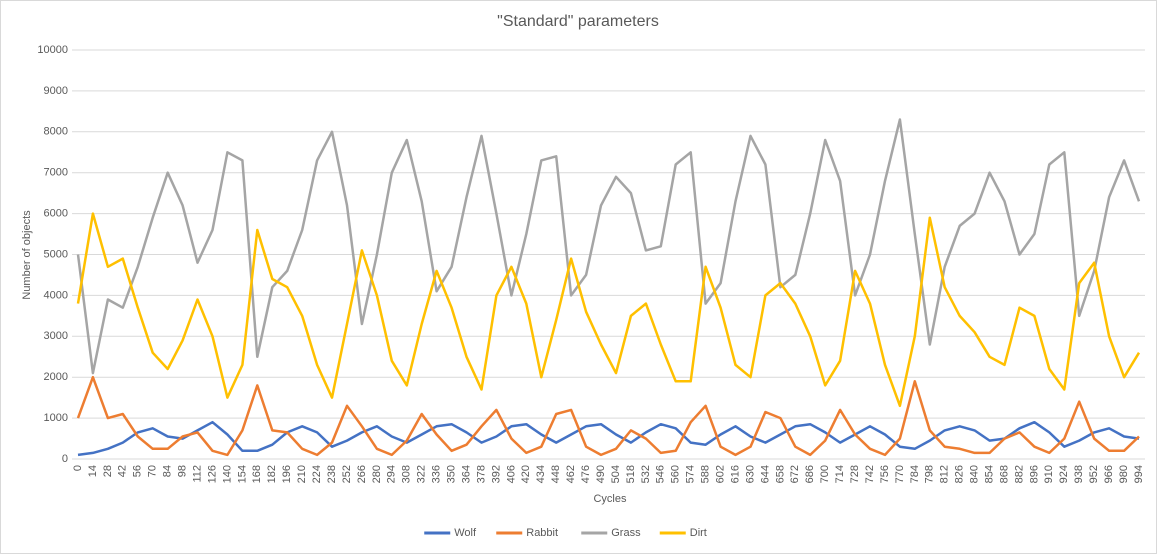 The height and width of the screenshot is (554, 1157). Describe the element at coordinates (765, 474) in the screenshot. I see `x-tick-label: 644` at that location.